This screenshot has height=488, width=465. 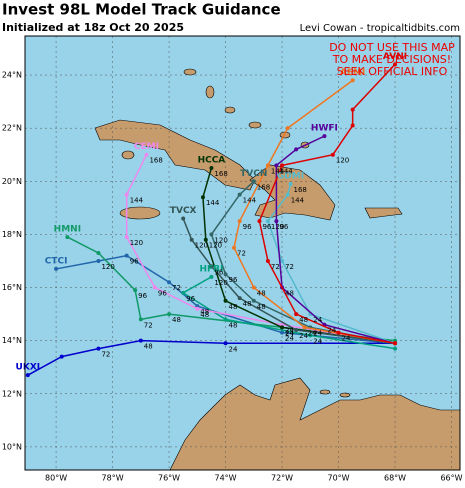 What do you see at coordinates (352, 73) in the screenshot?
I see `track-name: AEMI` at bounding box center [352, 73].